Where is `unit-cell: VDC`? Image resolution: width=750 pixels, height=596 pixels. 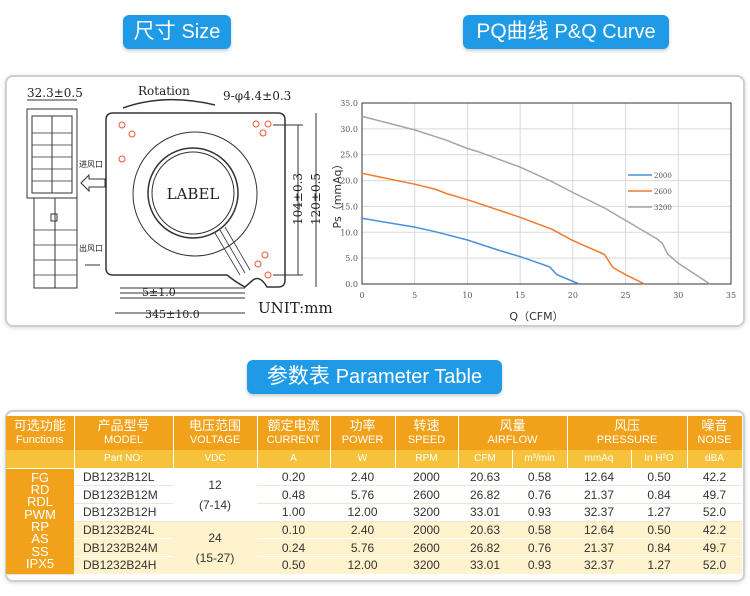 unit-cell: VDC is located at coordinates (215, 459).